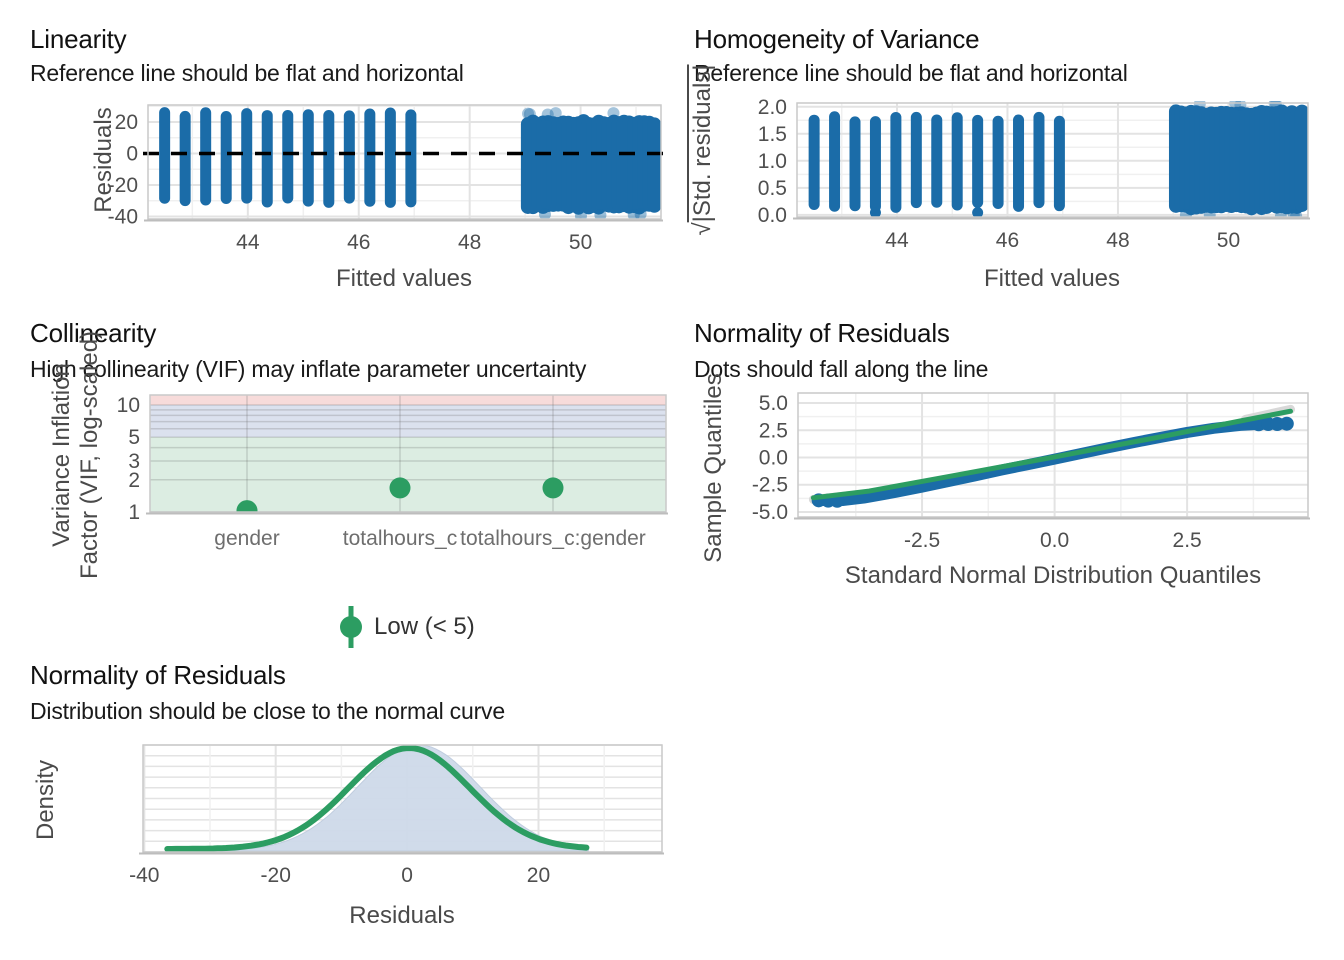 This screenshot has width=1344, height=960. I want to click on vif-band-high, so click(408, 400).